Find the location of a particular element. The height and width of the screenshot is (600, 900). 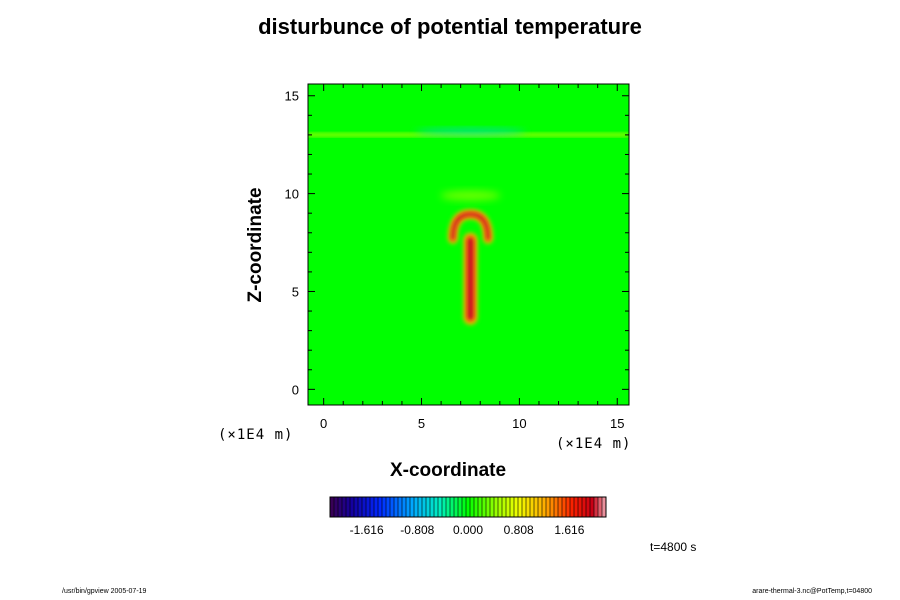

colorbar-tick-label: 0.000 is located at coordinates (468, 530).